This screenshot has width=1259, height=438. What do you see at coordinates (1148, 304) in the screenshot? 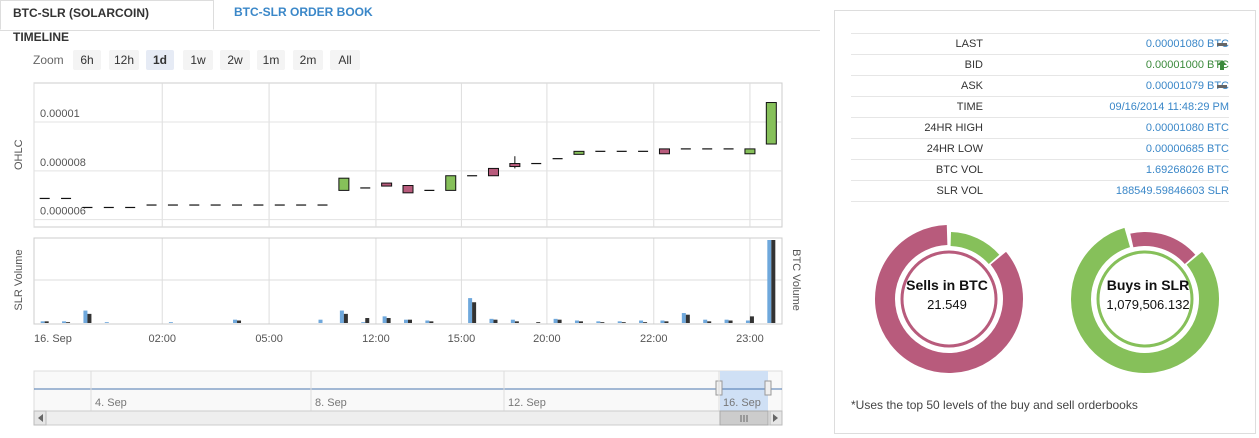
I see `buys-value: 1,079,506.132` at bounding box center [1148, 304].